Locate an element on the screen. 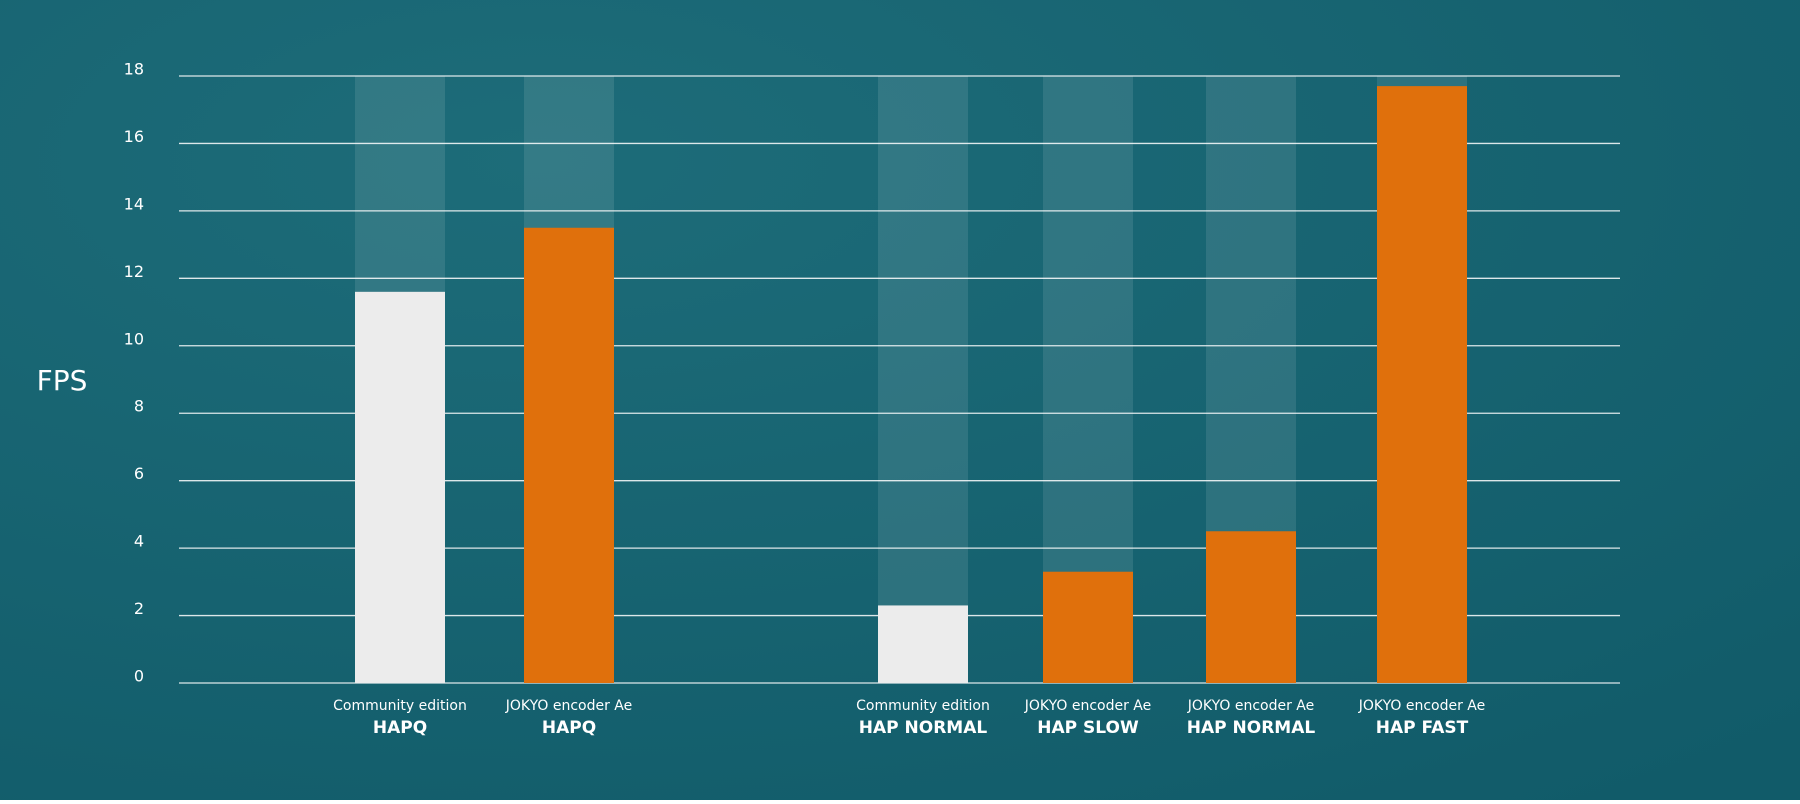 The image size is (1800, 804). y-tick-label: 8 is located at coordinates (139, 406).